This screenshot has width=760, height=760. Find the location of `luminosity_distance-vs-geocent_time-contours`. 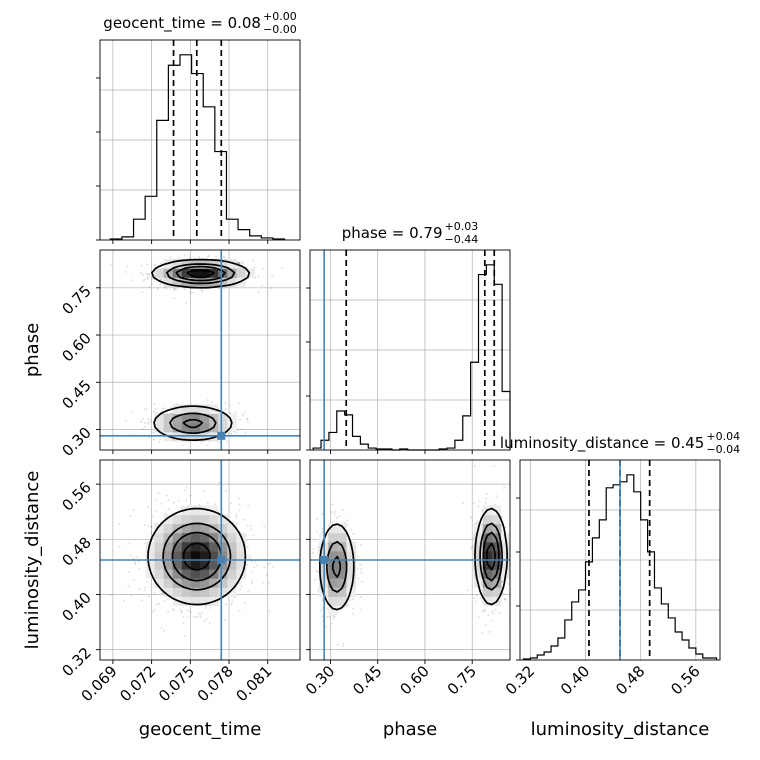

luminosity_distance-vs-geocent_time-contours is located at coordinates (197, 556).